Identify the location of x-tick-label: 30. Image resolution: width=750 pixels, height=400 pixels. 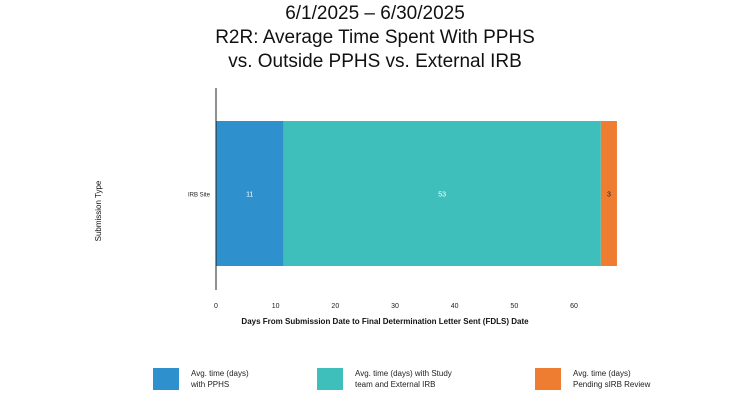
(395, 306).